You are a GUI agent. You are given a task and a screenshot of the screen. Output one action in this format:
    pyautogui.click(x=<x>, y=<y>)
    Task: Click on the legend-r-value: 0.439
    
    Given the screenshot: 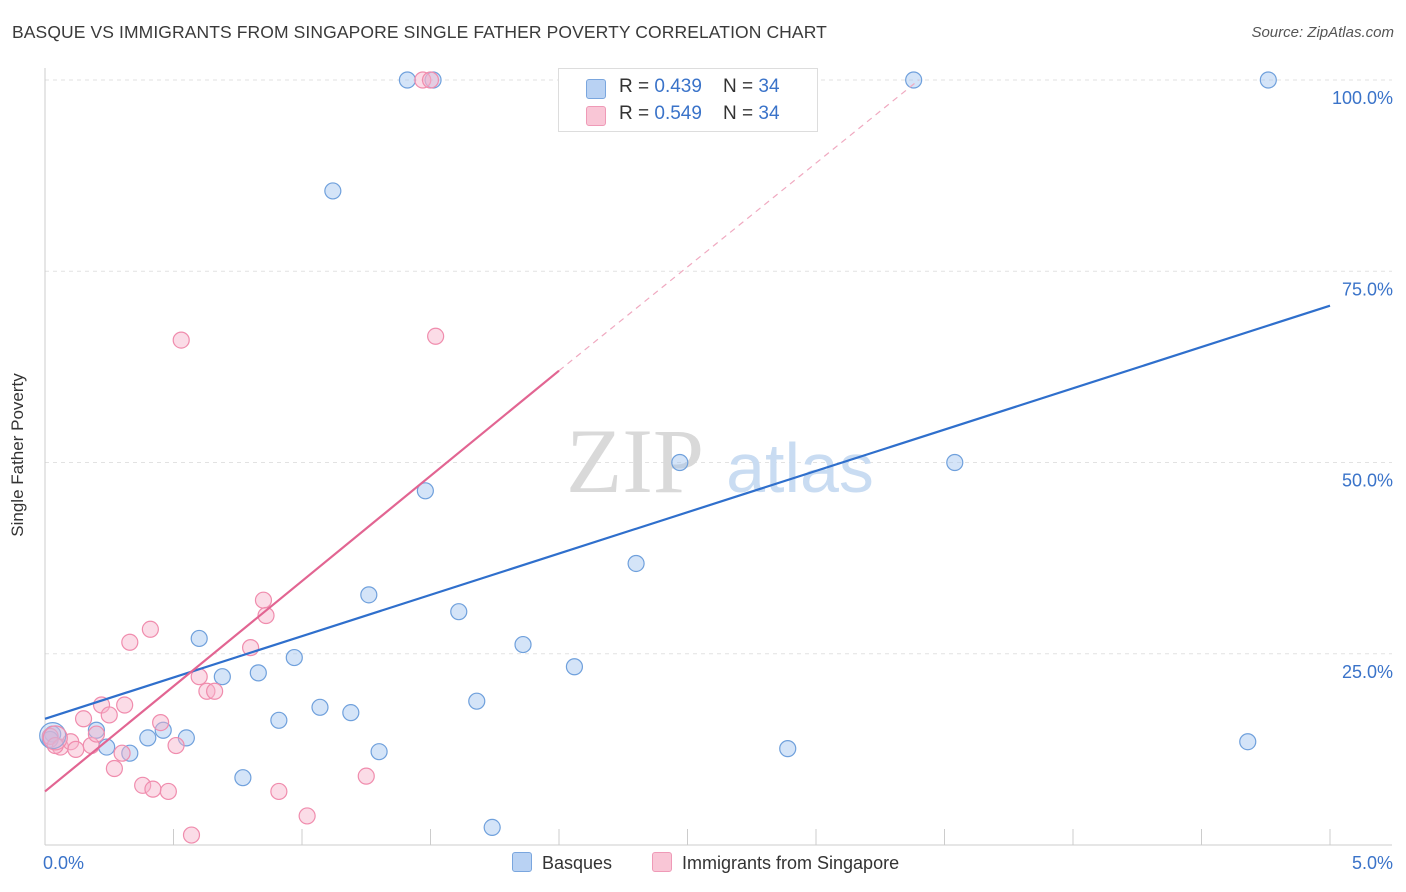 What is the action you would take?
    pyautogui.click(x=678, y=86)
    